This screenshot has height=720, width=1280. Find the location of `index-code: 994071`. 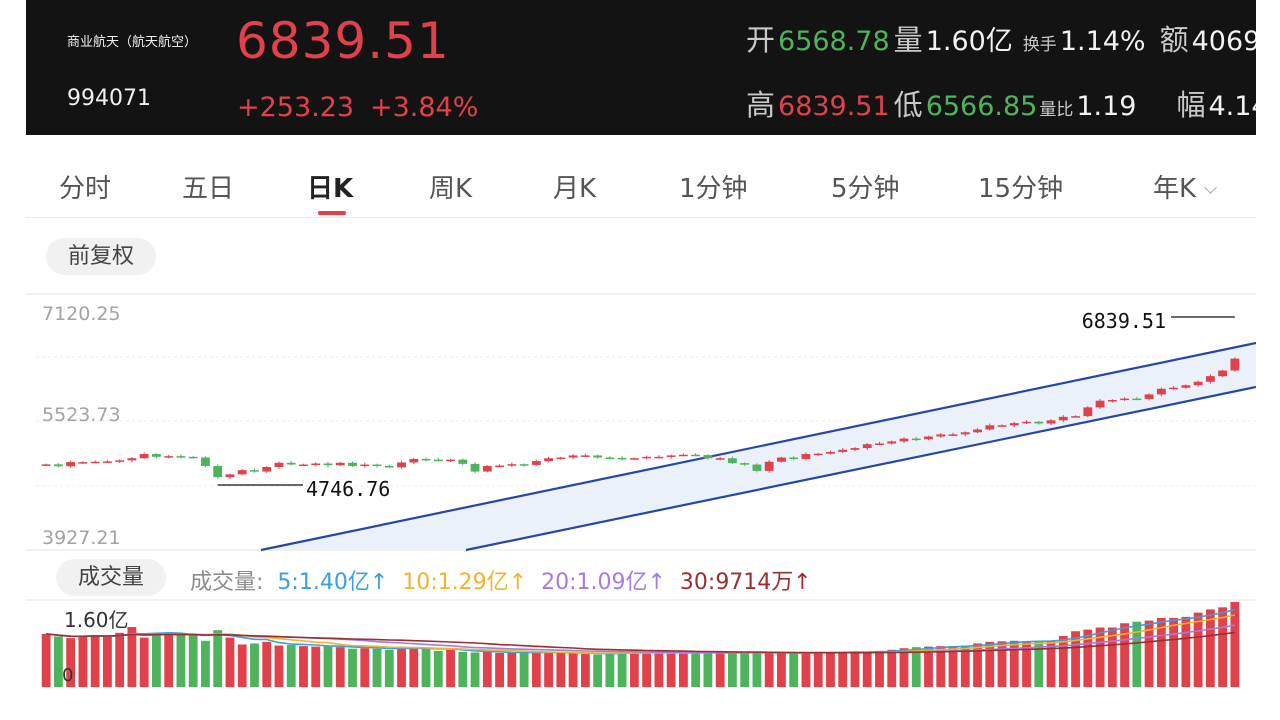

index-code: 994071 is located at coordinates (109, 98).